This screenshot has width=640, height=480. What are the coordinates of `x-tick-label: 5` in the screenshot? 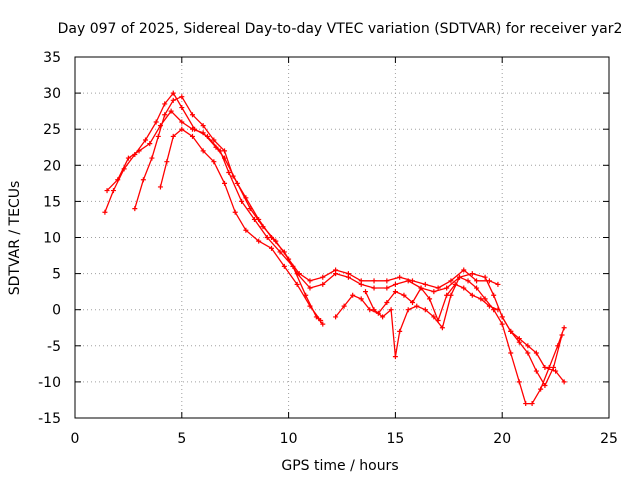 It's located at (181, 439).